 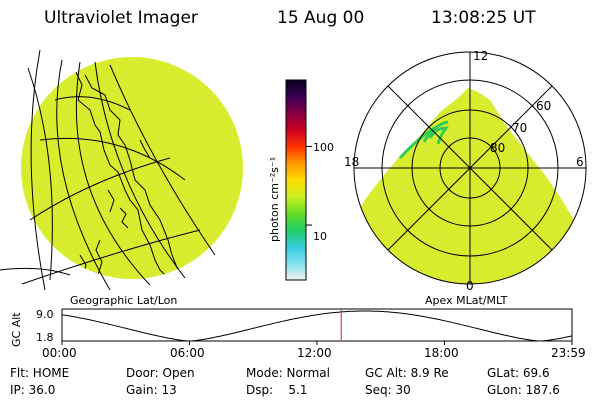 What do you see at coordinates (187, 353) in the screenshot?
I see `time-tick-0600: 06:00` at bounding box center [187, 353].